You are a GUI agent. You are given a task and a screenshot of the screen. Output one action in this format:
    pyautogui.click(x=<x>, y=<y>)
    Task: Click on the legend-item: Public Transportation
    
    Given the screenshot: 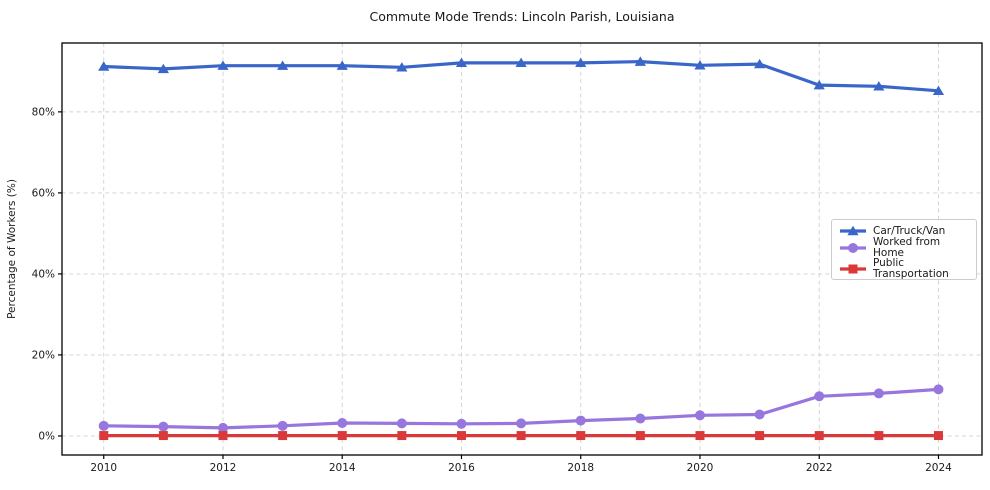 What is the action you would take?
    pyautogui.click(x=904, y=268)
    